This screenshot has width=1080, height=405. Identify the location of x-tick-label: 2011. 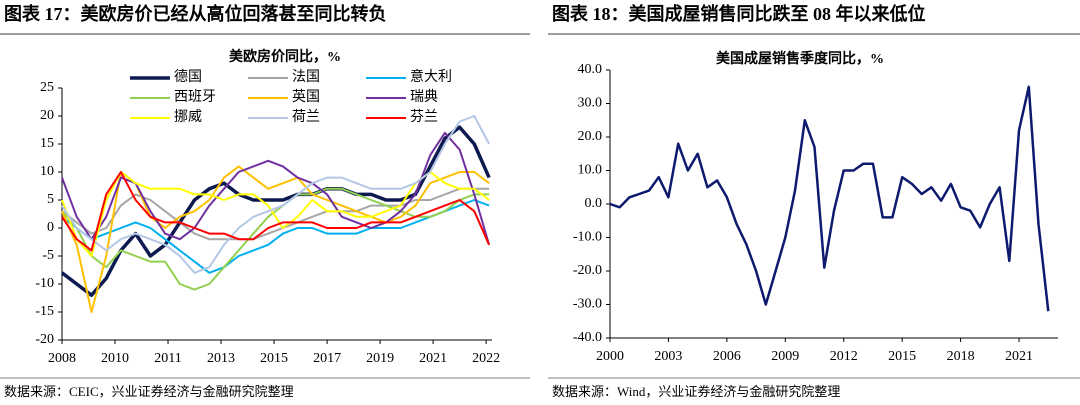
(167, 358).